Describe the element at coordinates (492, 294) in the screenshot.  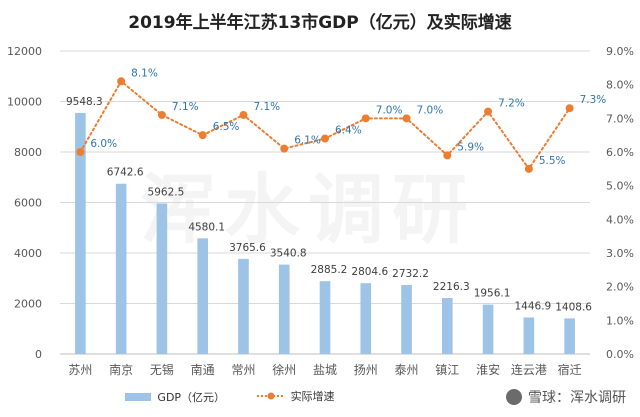
I see `bar-data-label: 1956.1` at that location.